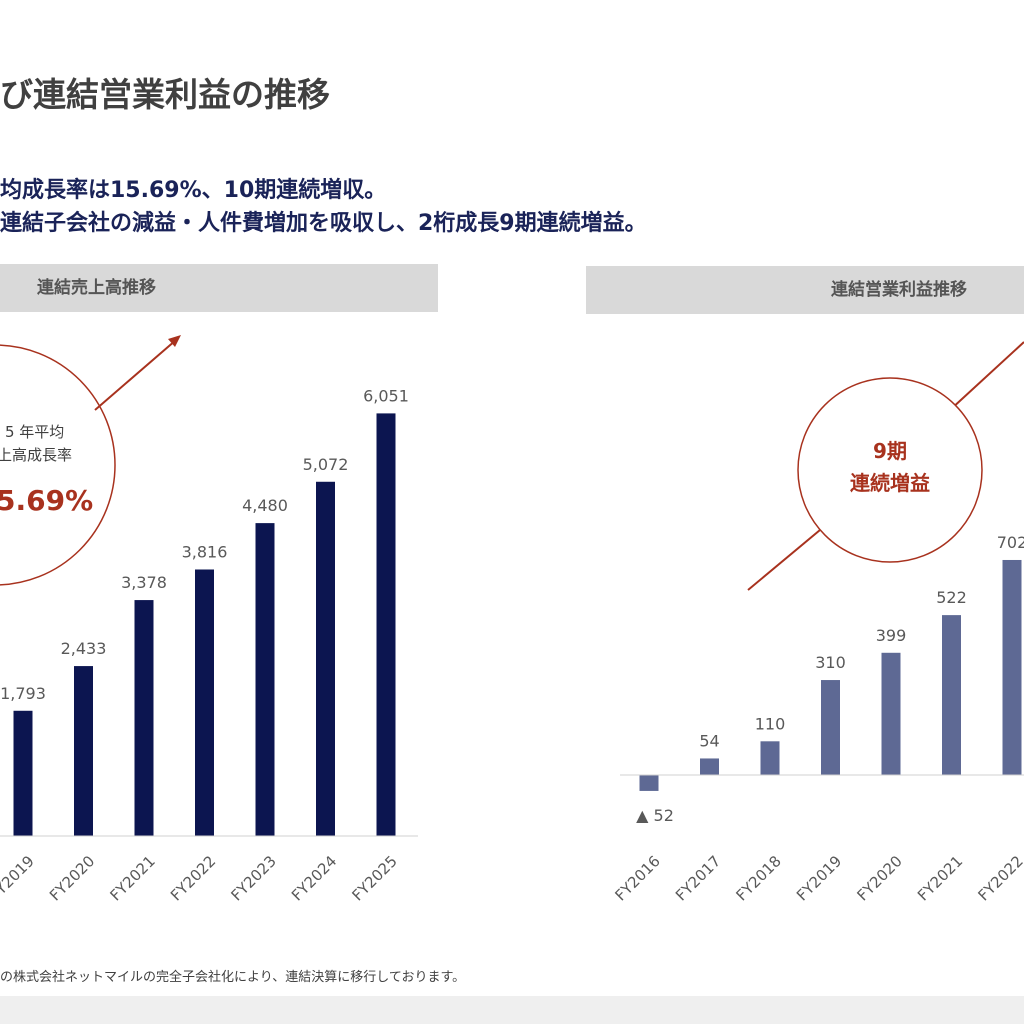 This screenshot has height=1024, width=1024. What do you see at coordinates (830, 662) in the screenshot?
I see `data-label: 310` at bounding box center [830, 662].